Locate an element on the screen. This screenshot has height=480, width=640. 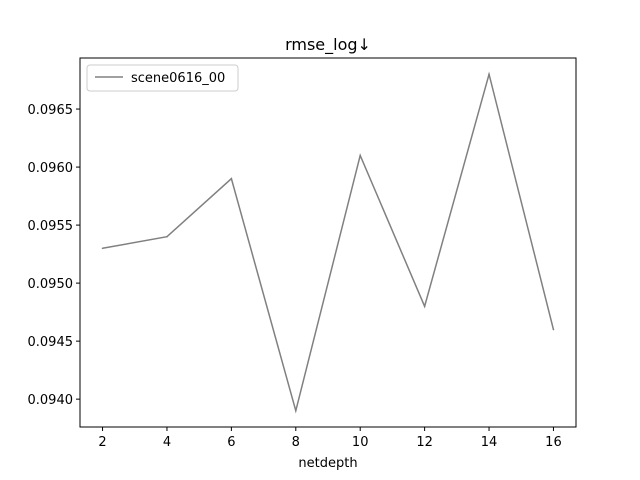
legend-label: scene0616_00 is located at coordinates (178, 78).